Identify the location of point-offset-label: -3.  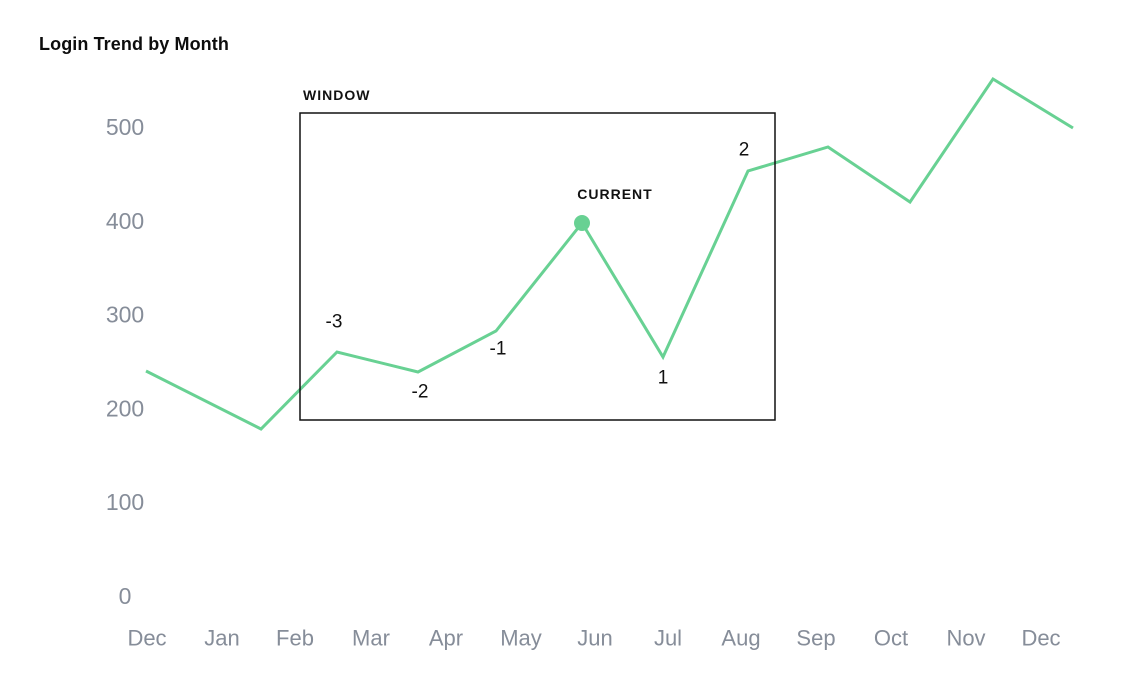
(334, 322).